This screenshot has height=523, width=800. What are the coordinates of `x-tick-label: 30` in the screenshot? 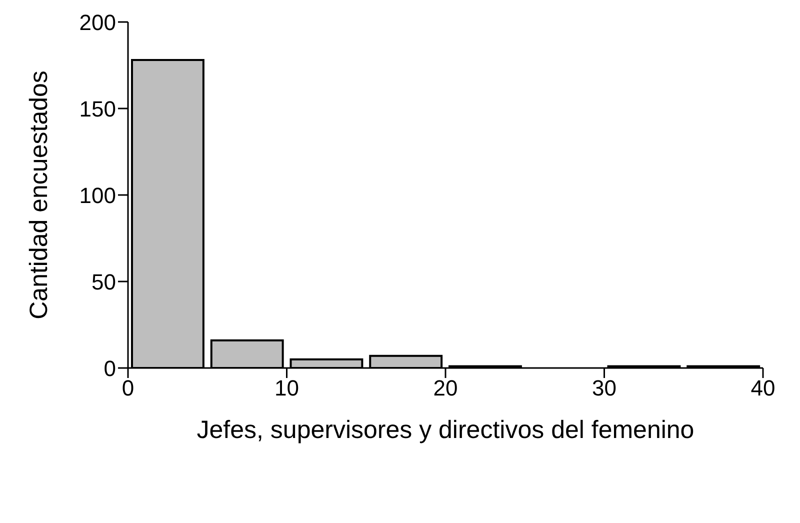 It's located at (604, 388).